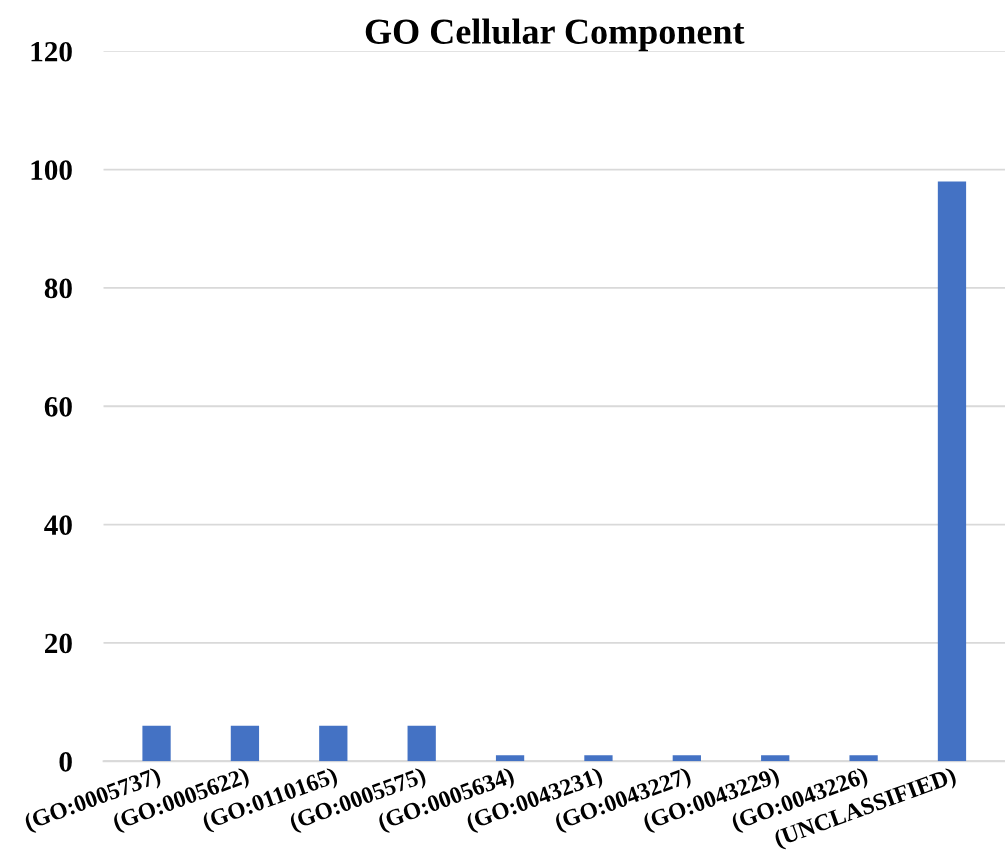 This screenshot has height=868, width=1005. Describe the element at coordinates (58, 525) in the screenshot. I see `y-tick-label: 40` at that location.